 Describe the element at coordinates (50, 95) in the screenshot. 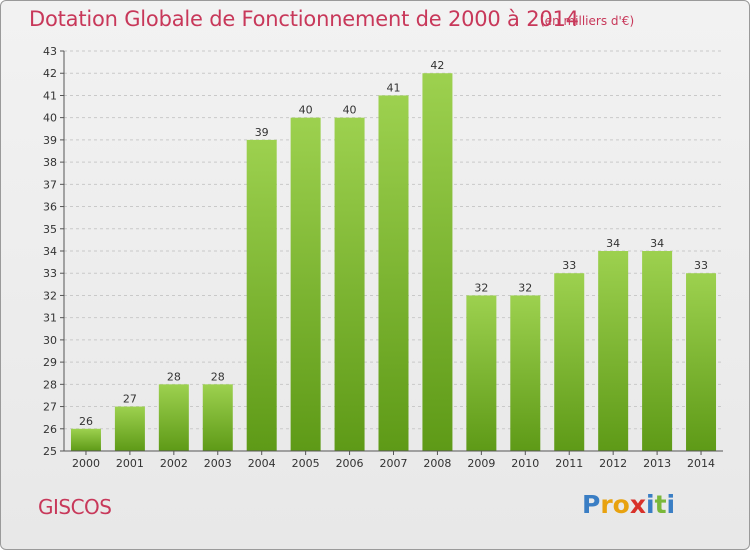

I see `y-tick-label: 41` at that location.